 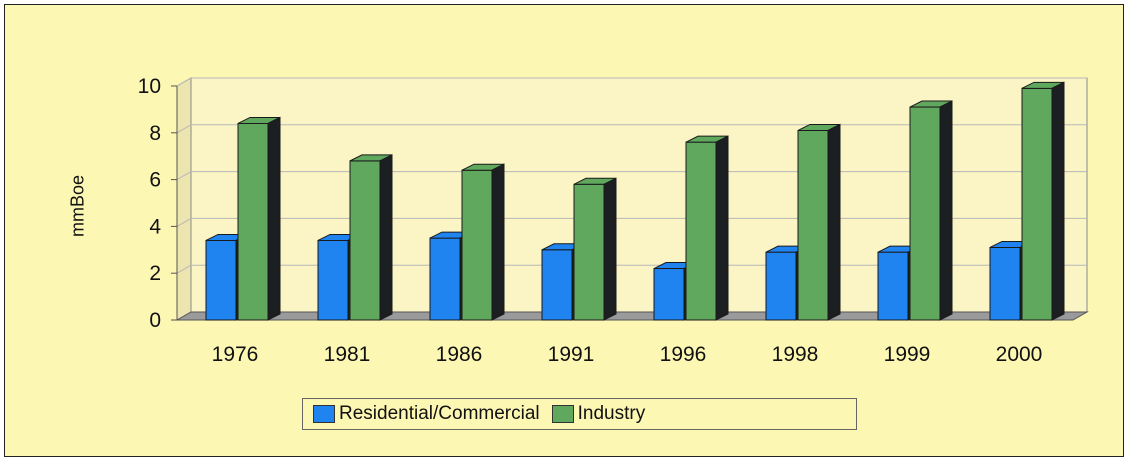 What do you see at coordinates (77, 206) in the screenshot?
I see `y-axis-label: mmBoe` at bounding box center [77, 206].